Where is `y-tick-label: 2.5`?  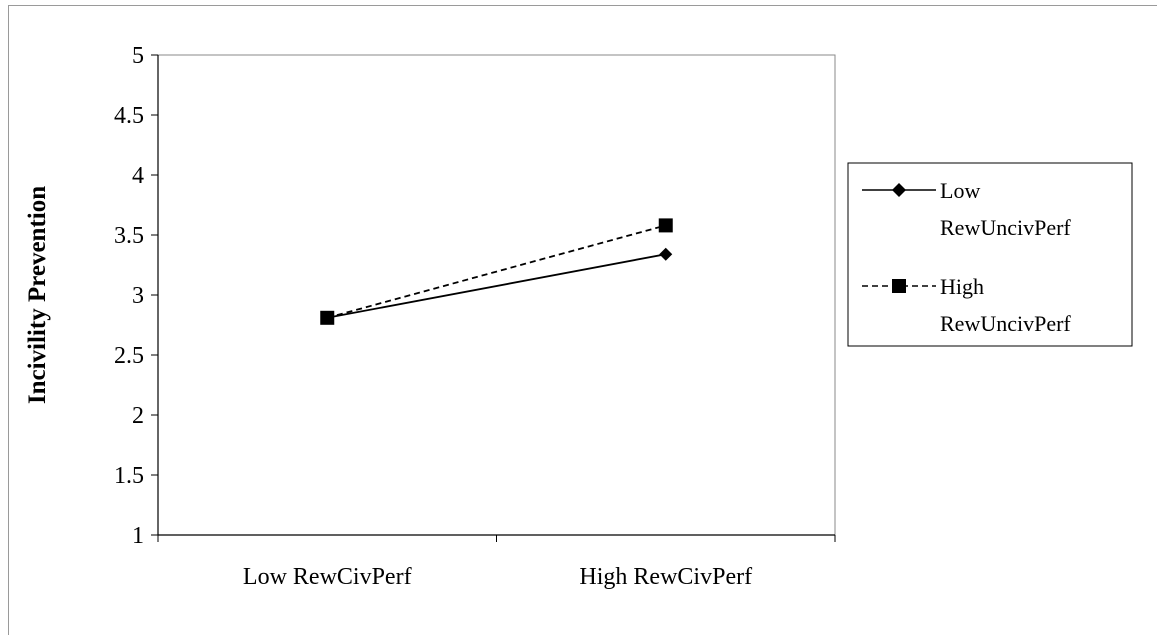
y-tick-label: 2.5 is located at coordinates (129, 356).